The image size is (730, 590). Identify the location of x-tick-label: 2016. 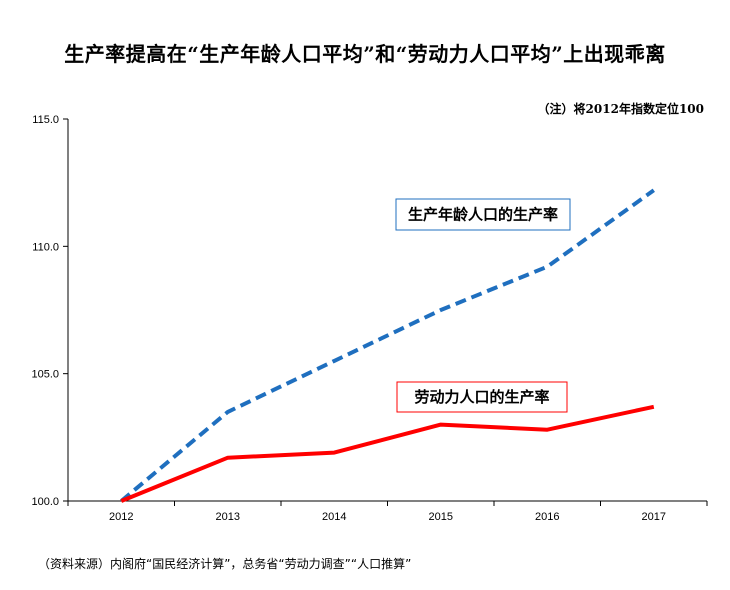
(547, 517).